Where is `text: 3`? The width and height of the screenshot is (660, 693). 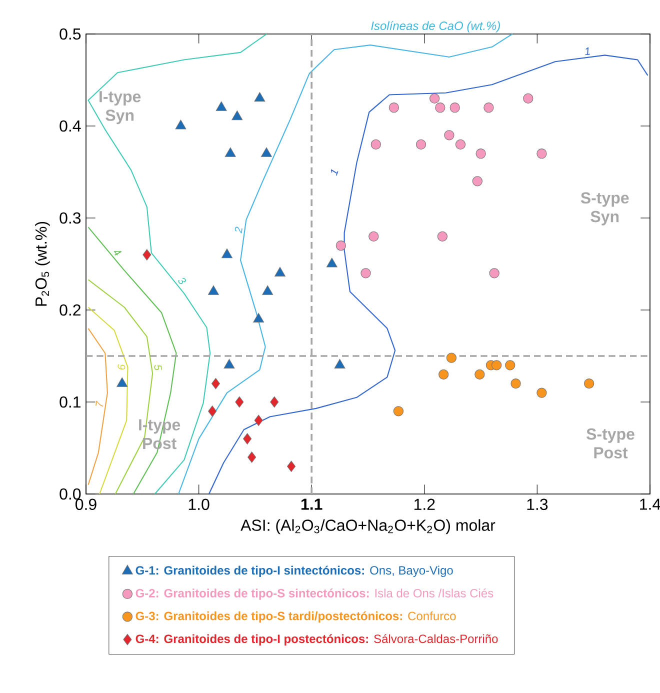 text: 3 is located at coordinates (182, 281).